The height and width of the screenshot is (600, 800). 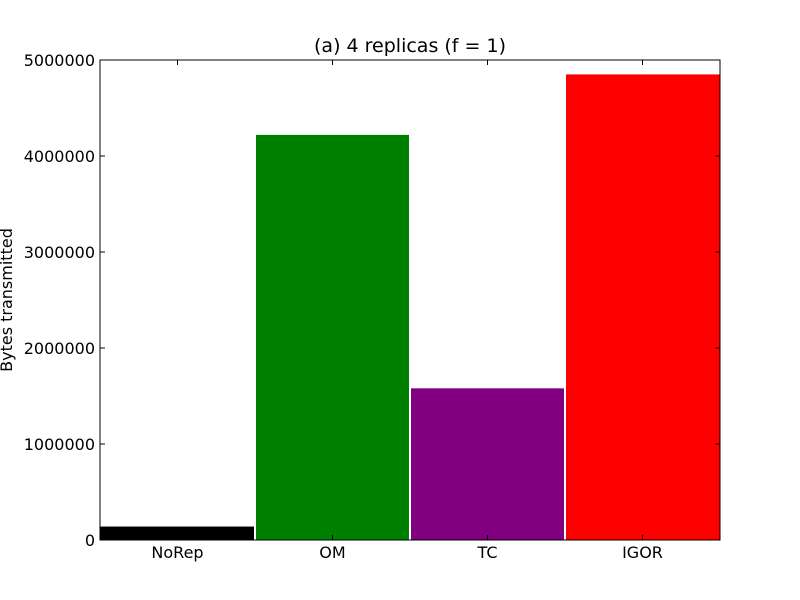 I want to click on x-tick-labels: NoRep OM TC IGOR, so click(x=406, y=552).